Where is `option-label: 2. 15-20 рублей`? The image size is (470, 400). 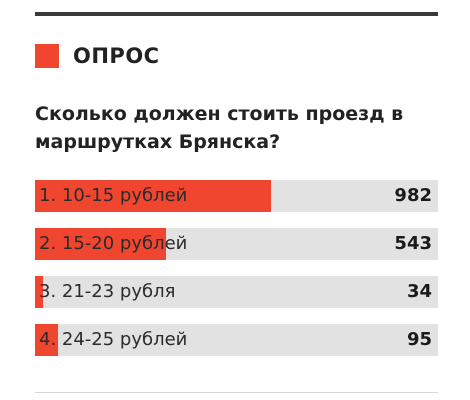 option-label: 2. 15-20 рублей is located at coordinates (113, 243).